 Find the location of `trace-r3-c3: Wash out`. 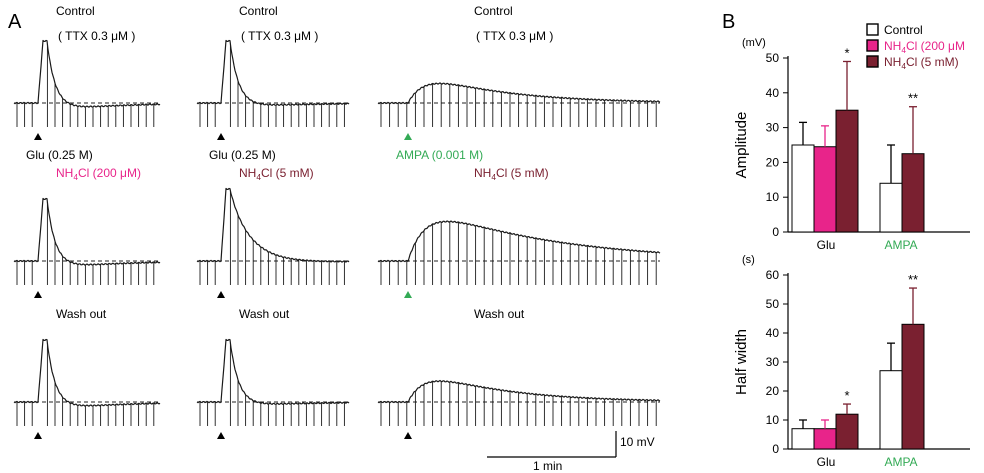

trace-r3-c3: Wash out is located at coordinates (519, 373).